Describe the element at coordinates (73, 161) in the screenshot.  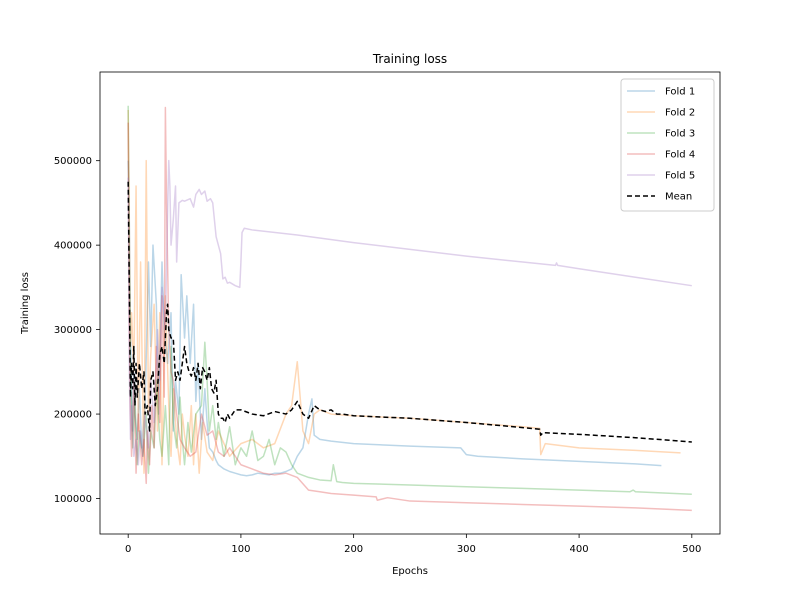
I see `y-tick-label: 500000` at that location.